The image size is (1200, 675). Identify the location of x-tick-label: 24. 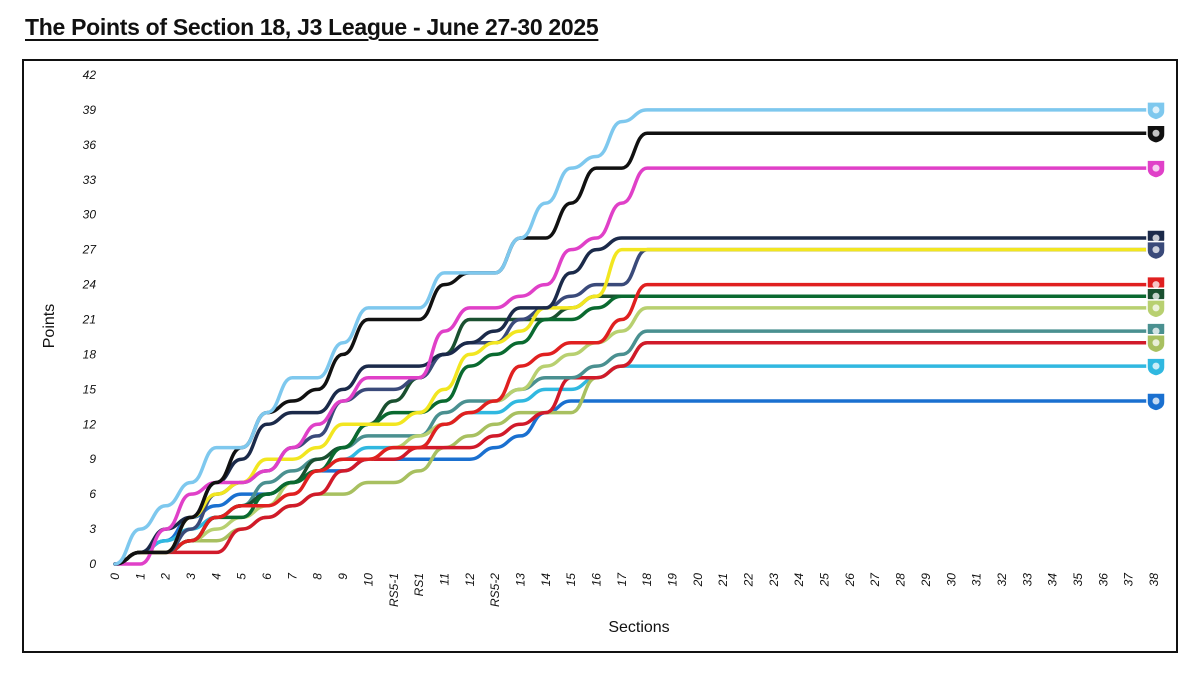
(799, 580).